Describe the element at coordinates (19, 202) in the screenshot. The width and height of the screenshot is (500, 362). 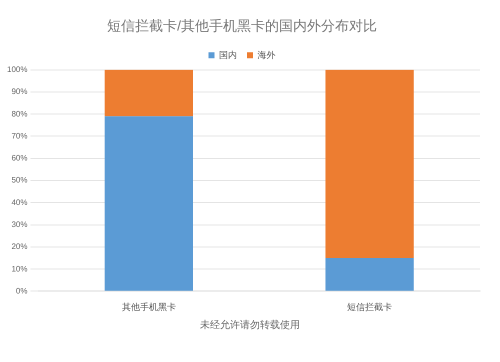
I see `y-tick-label: 40%` at that location.